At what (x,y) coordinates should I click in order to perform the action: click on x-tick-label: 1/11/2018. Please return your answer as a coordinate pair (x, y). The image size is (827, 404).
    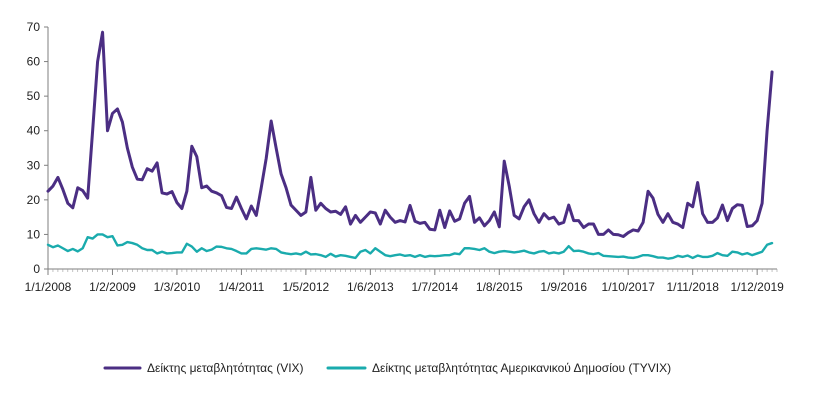
    Looking at the image, I should click on (692, 287).